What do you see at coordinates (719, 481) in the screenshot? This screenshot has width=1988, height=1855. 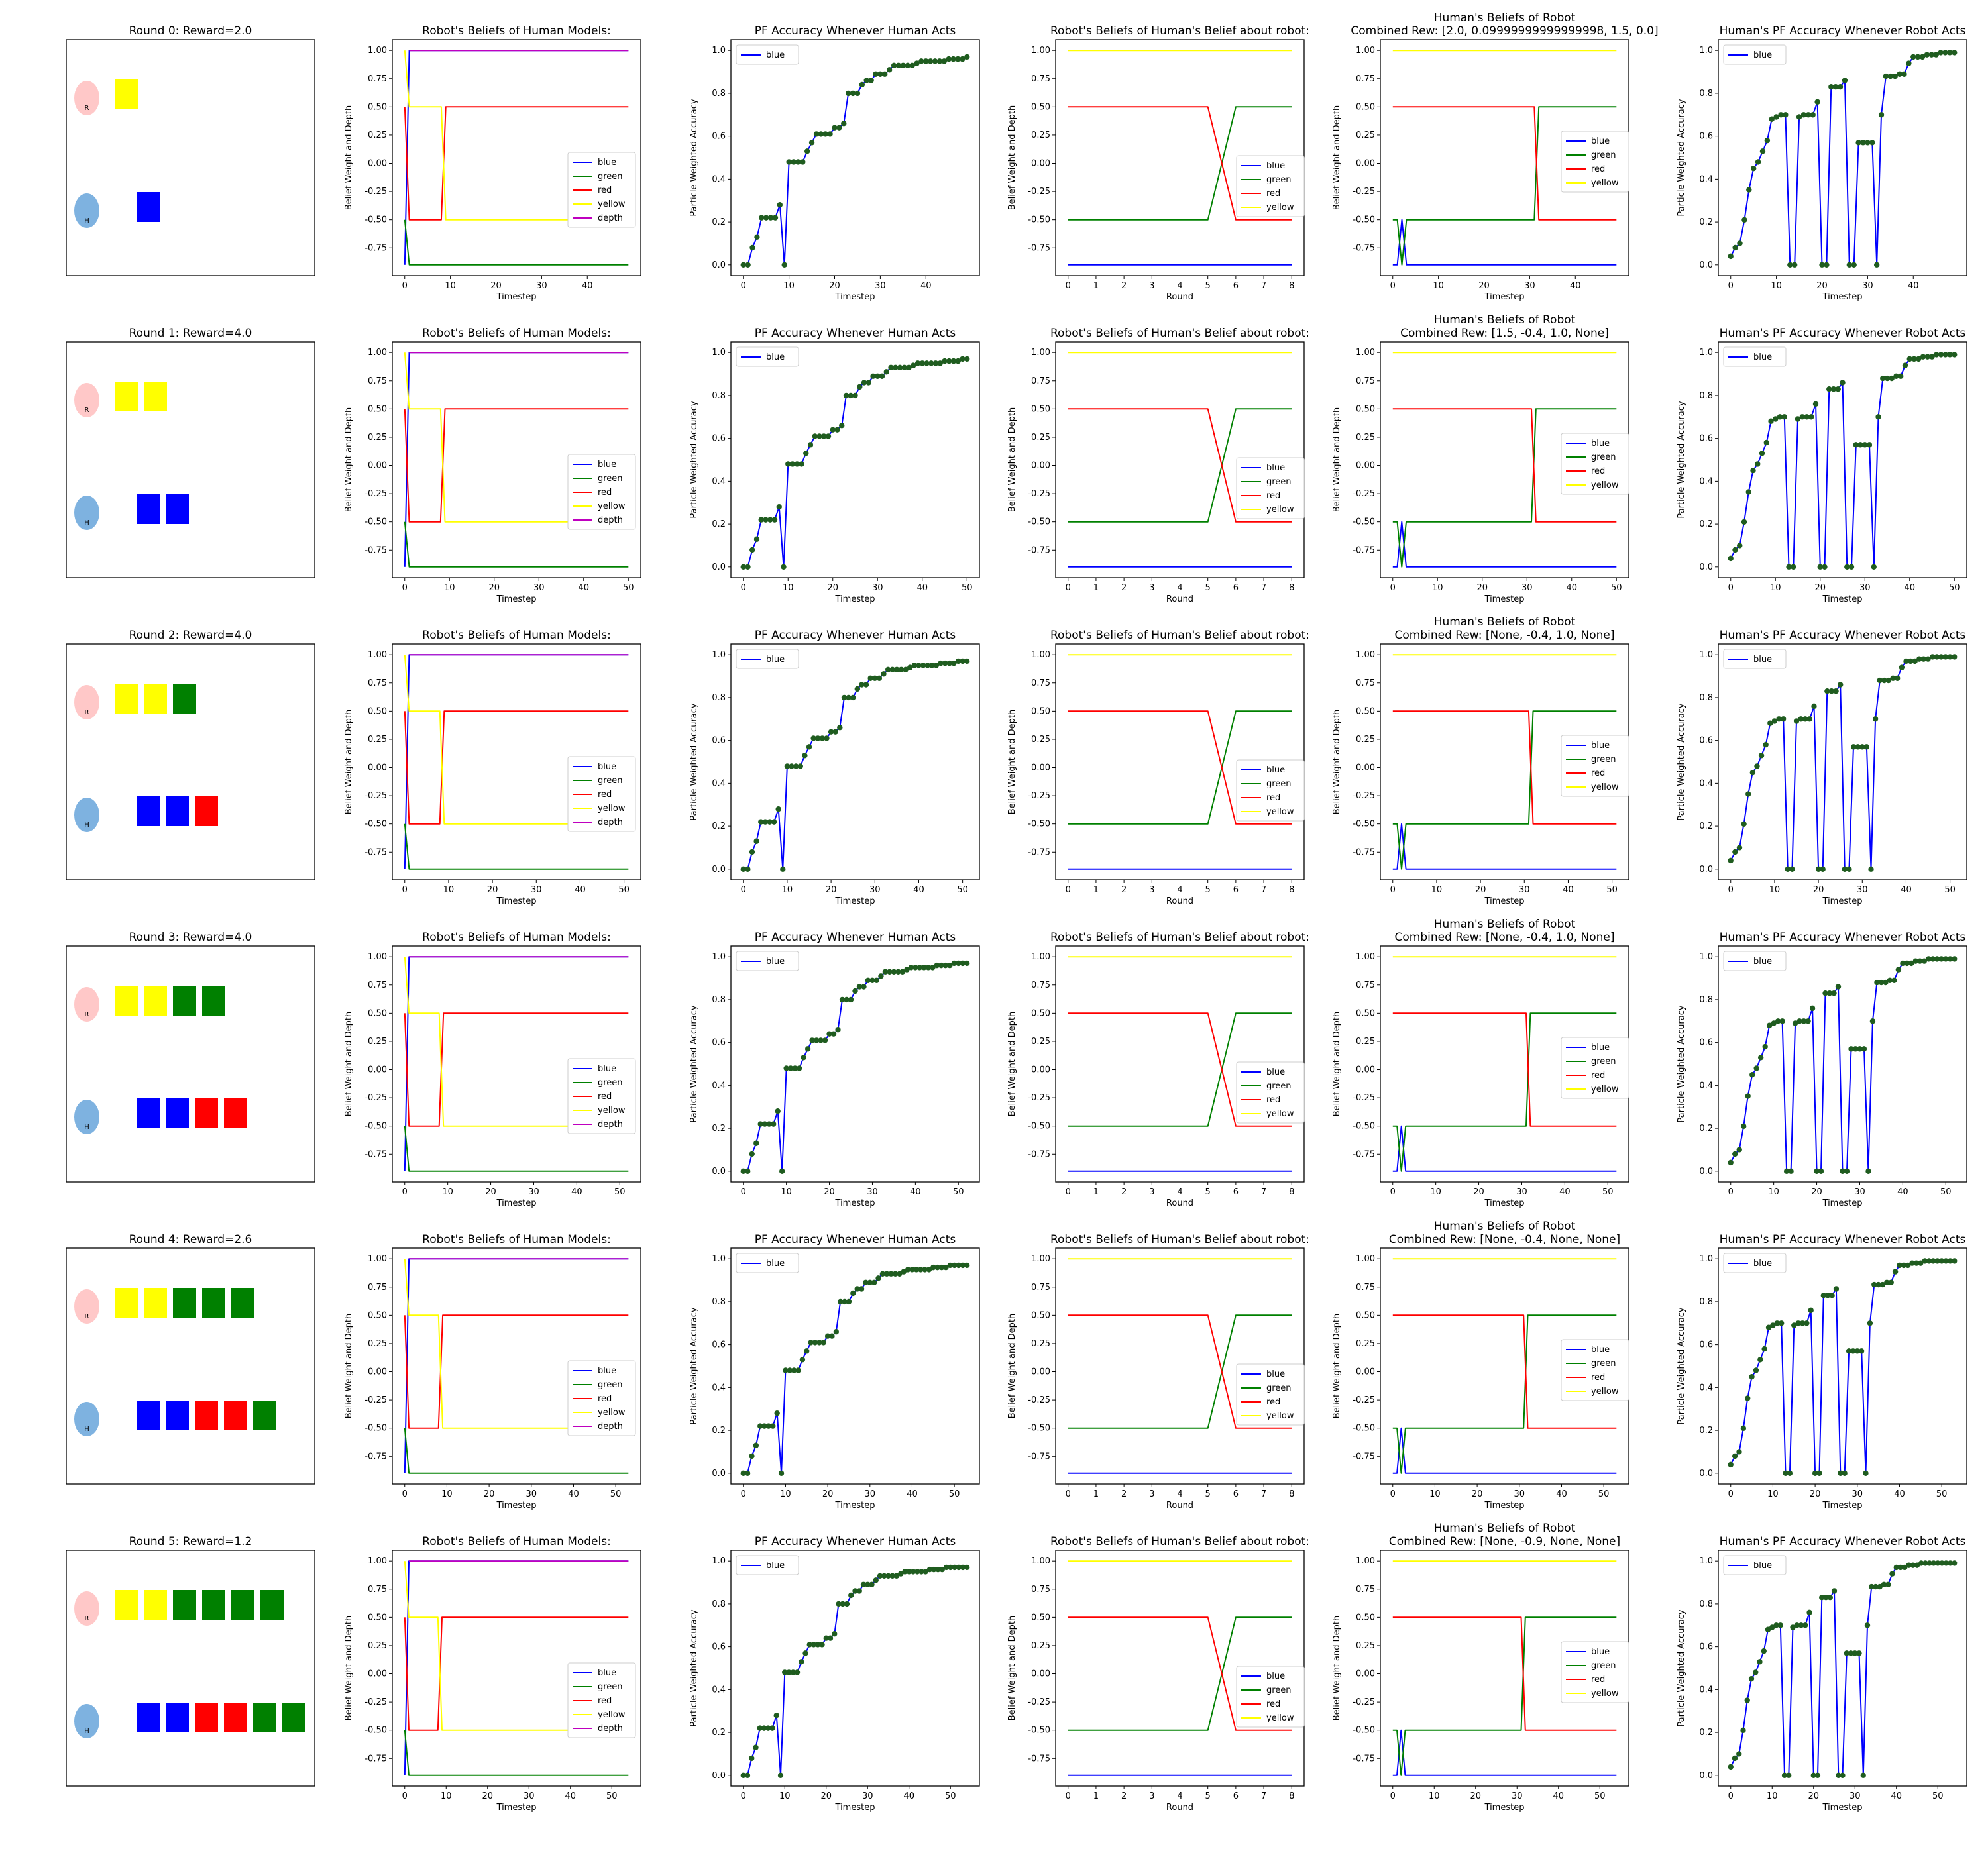 I see `y-tick-label: 0.4` at bounding box center [719, 481].